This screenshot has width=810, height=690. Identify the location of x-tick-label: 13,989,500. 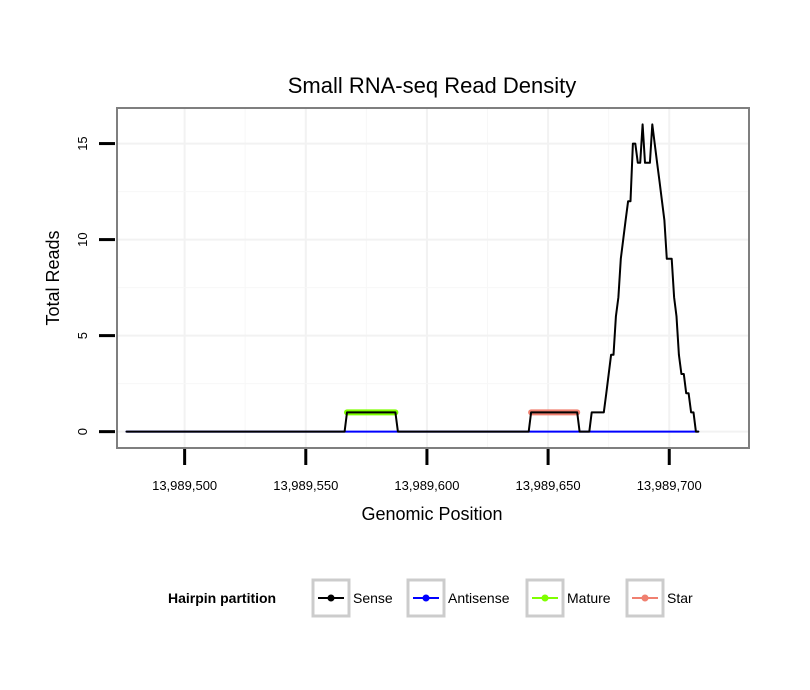
(184, 485).